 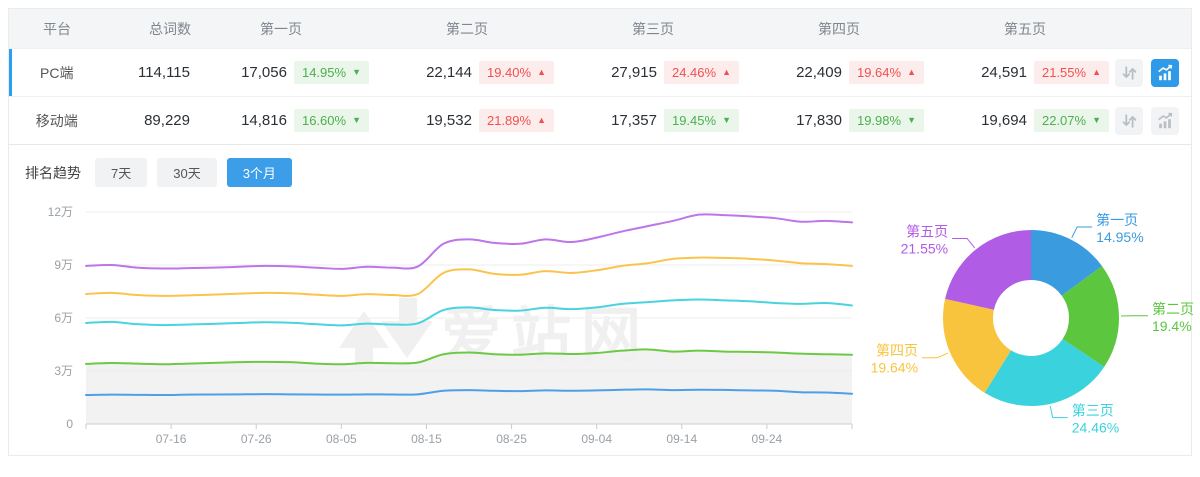 What do you see at coordinates (701, 72) in the screenshot?
I see `page3-trend-badge: 24.46%` at bounding box center [701, 72].